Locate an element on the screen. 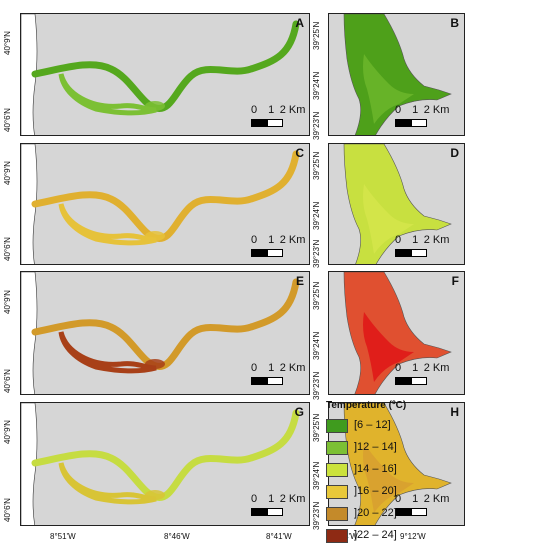 The height and width of the screenshot is (547, 550). panel-label: A is located at coordinates (299, 23).